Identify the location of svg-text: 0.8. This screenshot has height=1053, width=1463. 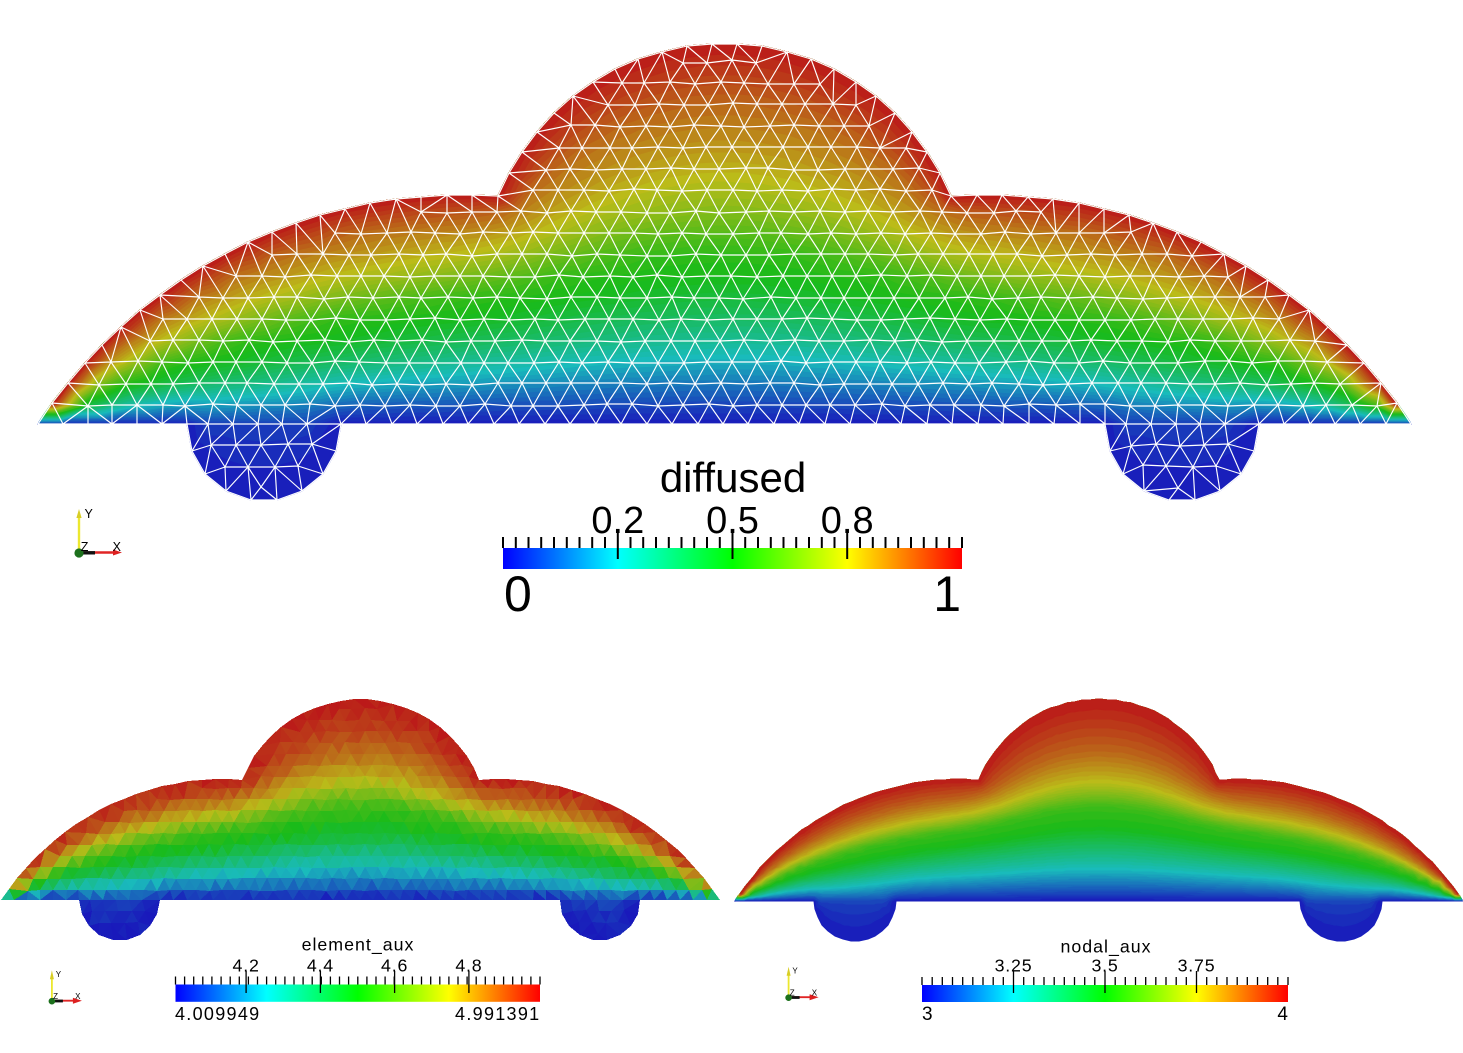
(847, 521).